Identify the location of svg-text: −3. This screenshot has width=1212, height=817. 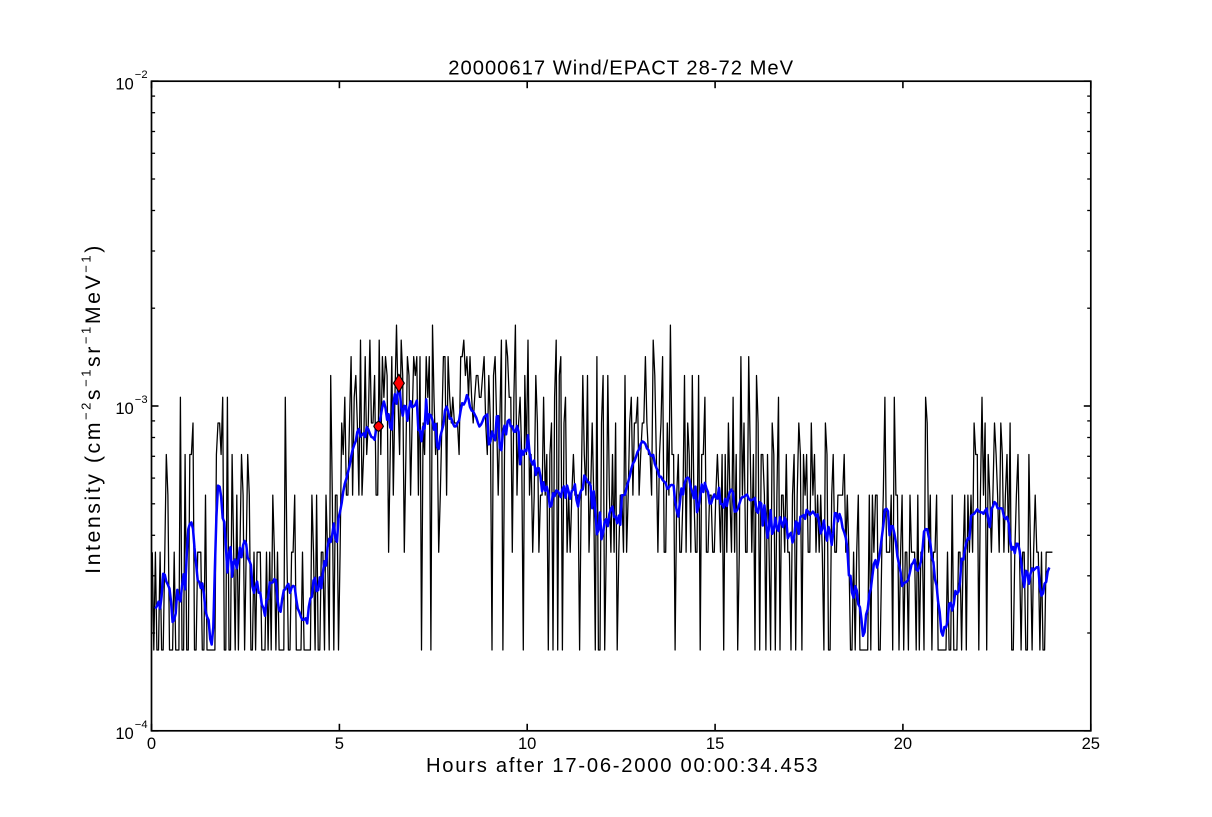
(141, 400).